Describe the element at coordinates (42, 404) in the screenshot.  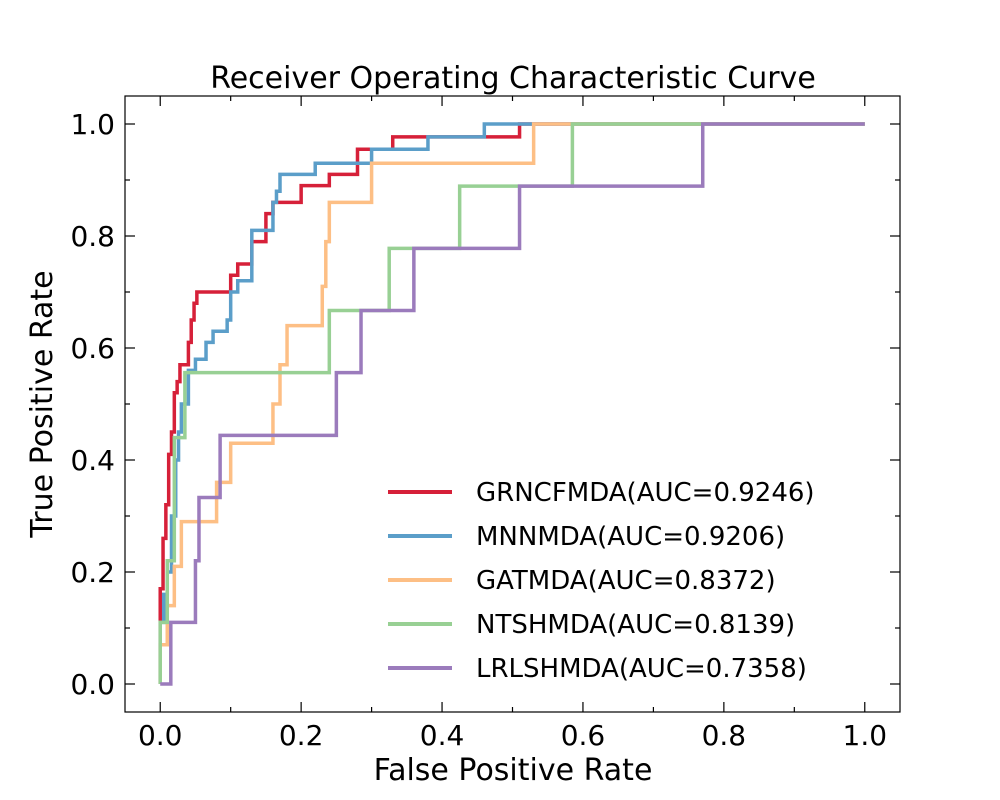
I see `y-axis-label: True Positive Rate` at that location.